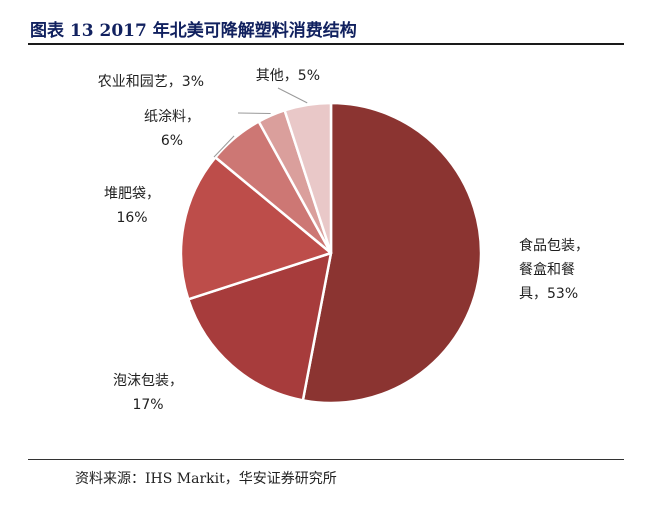  I want to click on slice-label-line: 6%, so click(172, 141).